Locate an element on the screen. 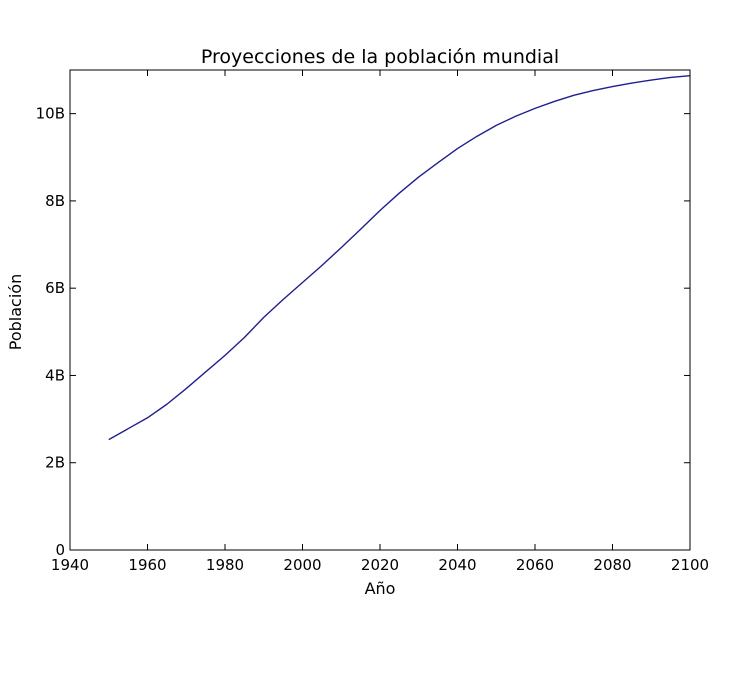 This screenshot has width=750, height=680. y-tick-label: 8B is located at coordinates (55, 201).